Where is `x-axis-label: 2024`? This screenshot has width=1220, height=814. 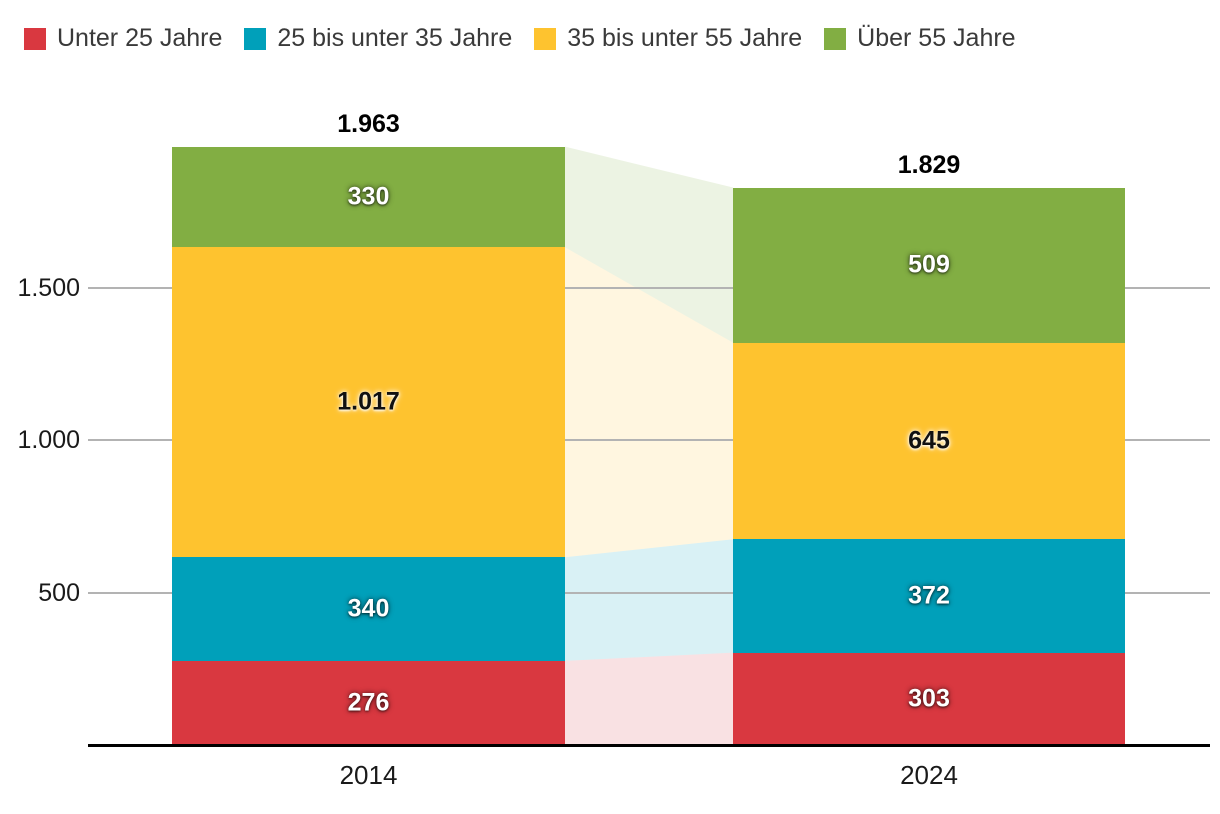 x-axis-label: 2024 is located at coordinates (929, 775).